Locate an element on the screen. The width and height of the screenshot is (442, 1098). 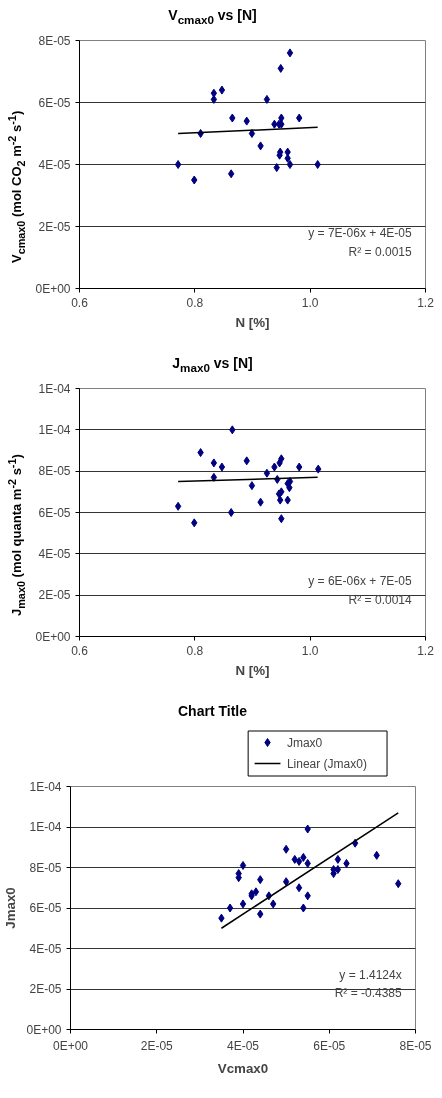
x-axis-title: Vcmax0 is located at coordinates (243, 1068).